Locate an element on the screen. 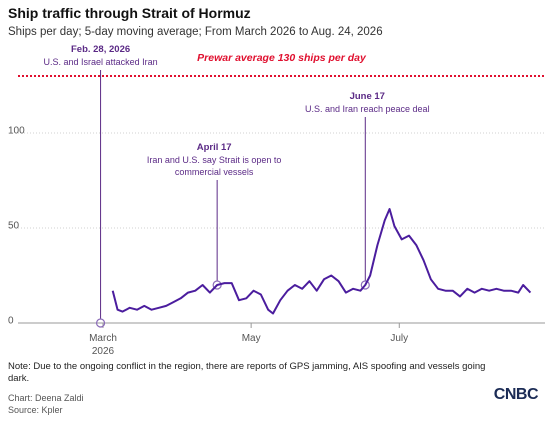  logo: CNBC is located at coordinates (516, 394).